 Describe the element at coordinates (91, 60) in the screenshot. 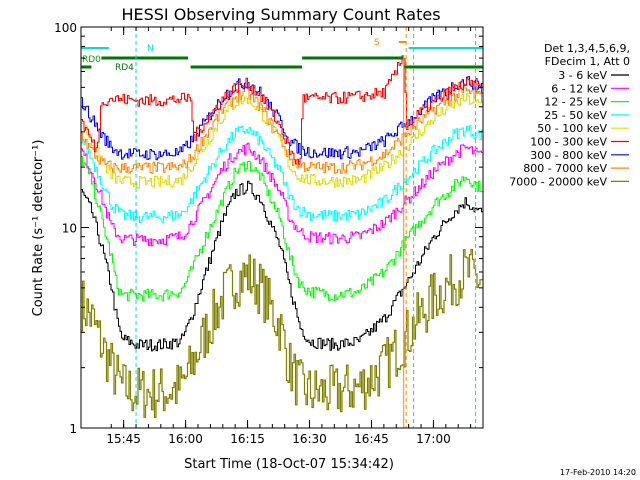

I see `rd0-flag-label: RD0` at that location.